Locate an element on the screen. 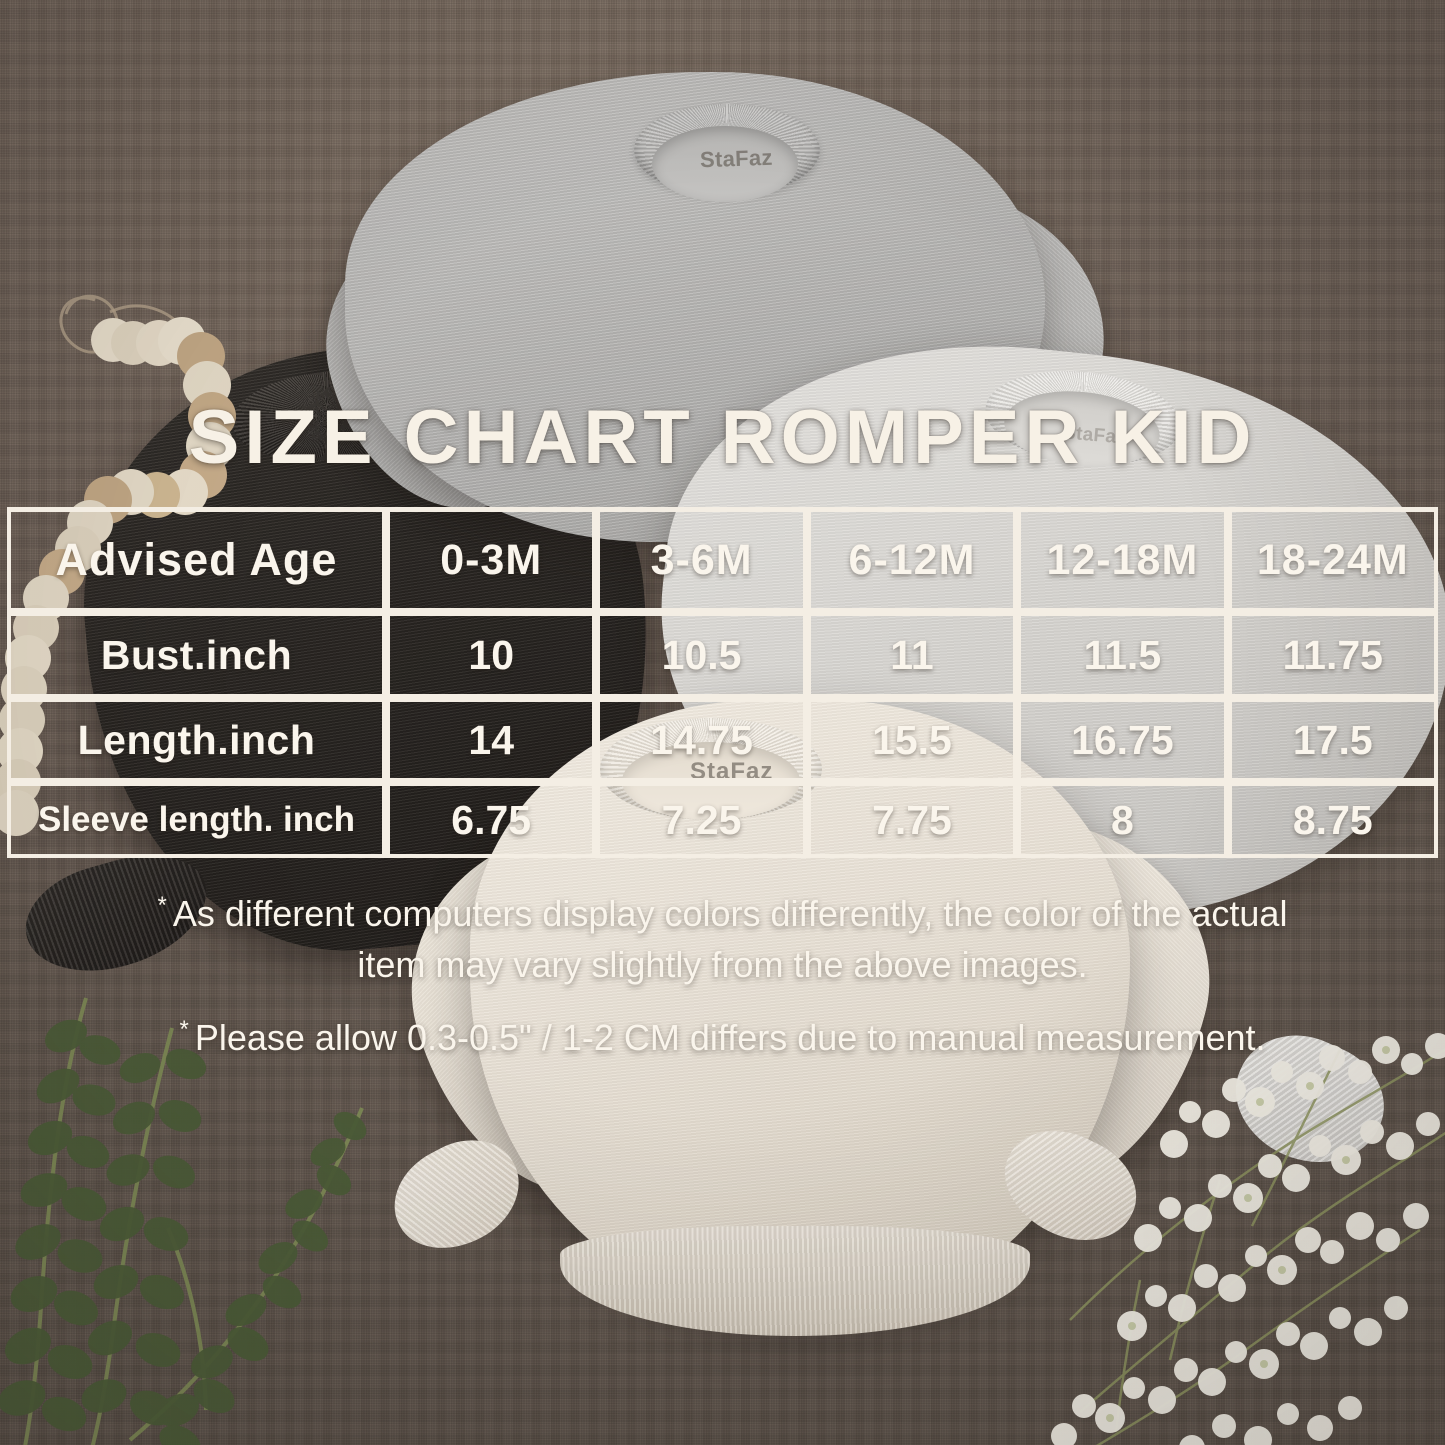 This screenshot has height=1445, width=1445. cell-sleeve-18-24m: 8.75 is located at coordinates (1332, 820).